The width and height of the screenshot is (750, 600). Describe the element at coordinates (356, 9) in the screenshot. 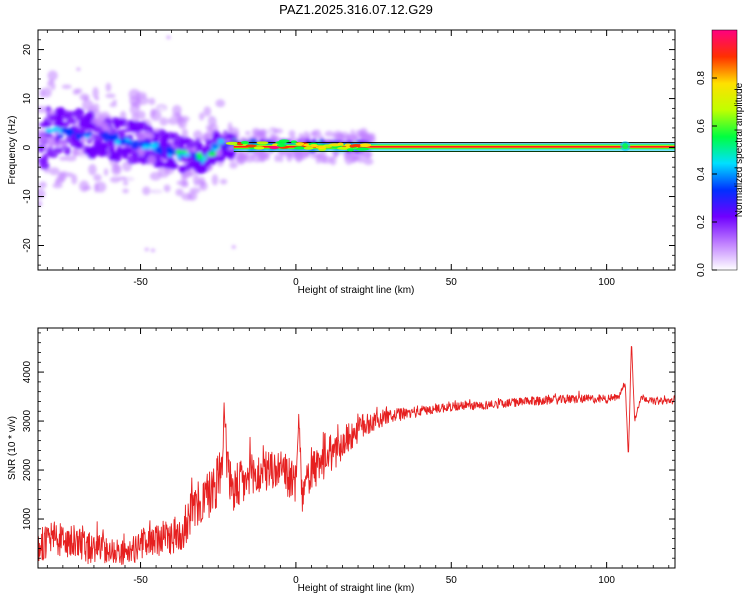

I see `chart-title: PAZ1.2025.316.07.12.G29` at that location.